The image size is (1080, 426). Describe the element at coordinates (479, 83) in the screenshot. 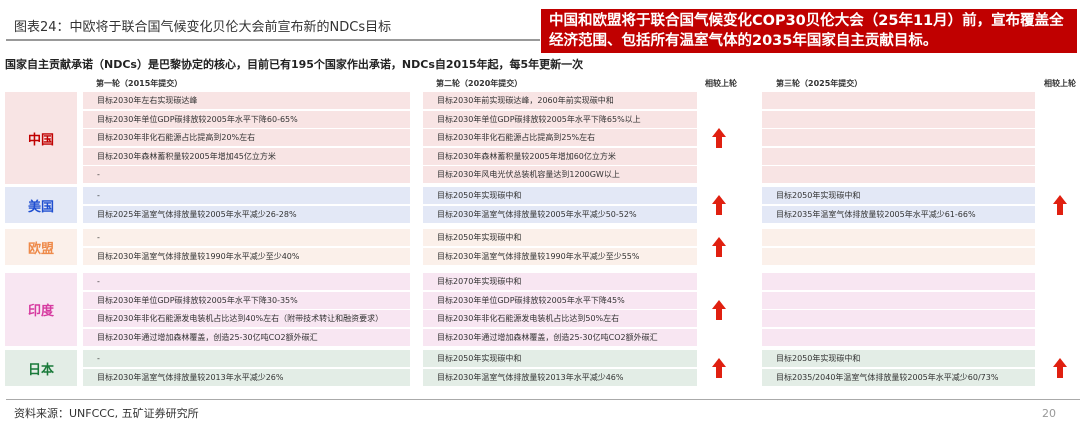

I see `column-header-round2: 第二轮（2020年提交）` at that location.